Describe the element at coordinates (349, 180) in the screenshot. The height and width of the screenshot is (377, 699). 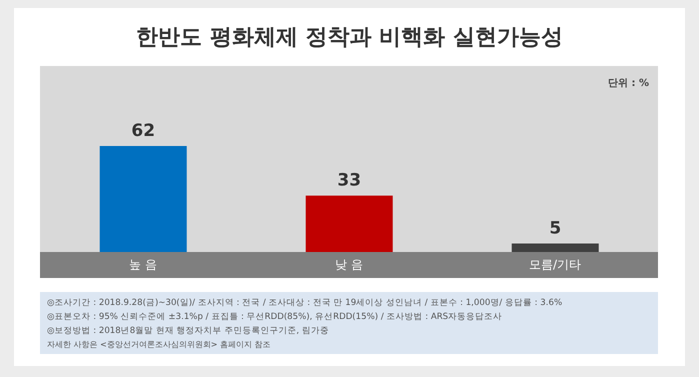
I see `data-label: 33` at that location.